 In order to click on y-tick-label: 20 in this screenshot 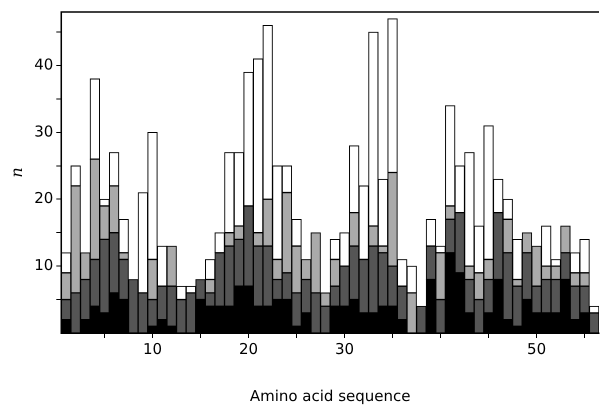, I will do `click(44, 198)`.